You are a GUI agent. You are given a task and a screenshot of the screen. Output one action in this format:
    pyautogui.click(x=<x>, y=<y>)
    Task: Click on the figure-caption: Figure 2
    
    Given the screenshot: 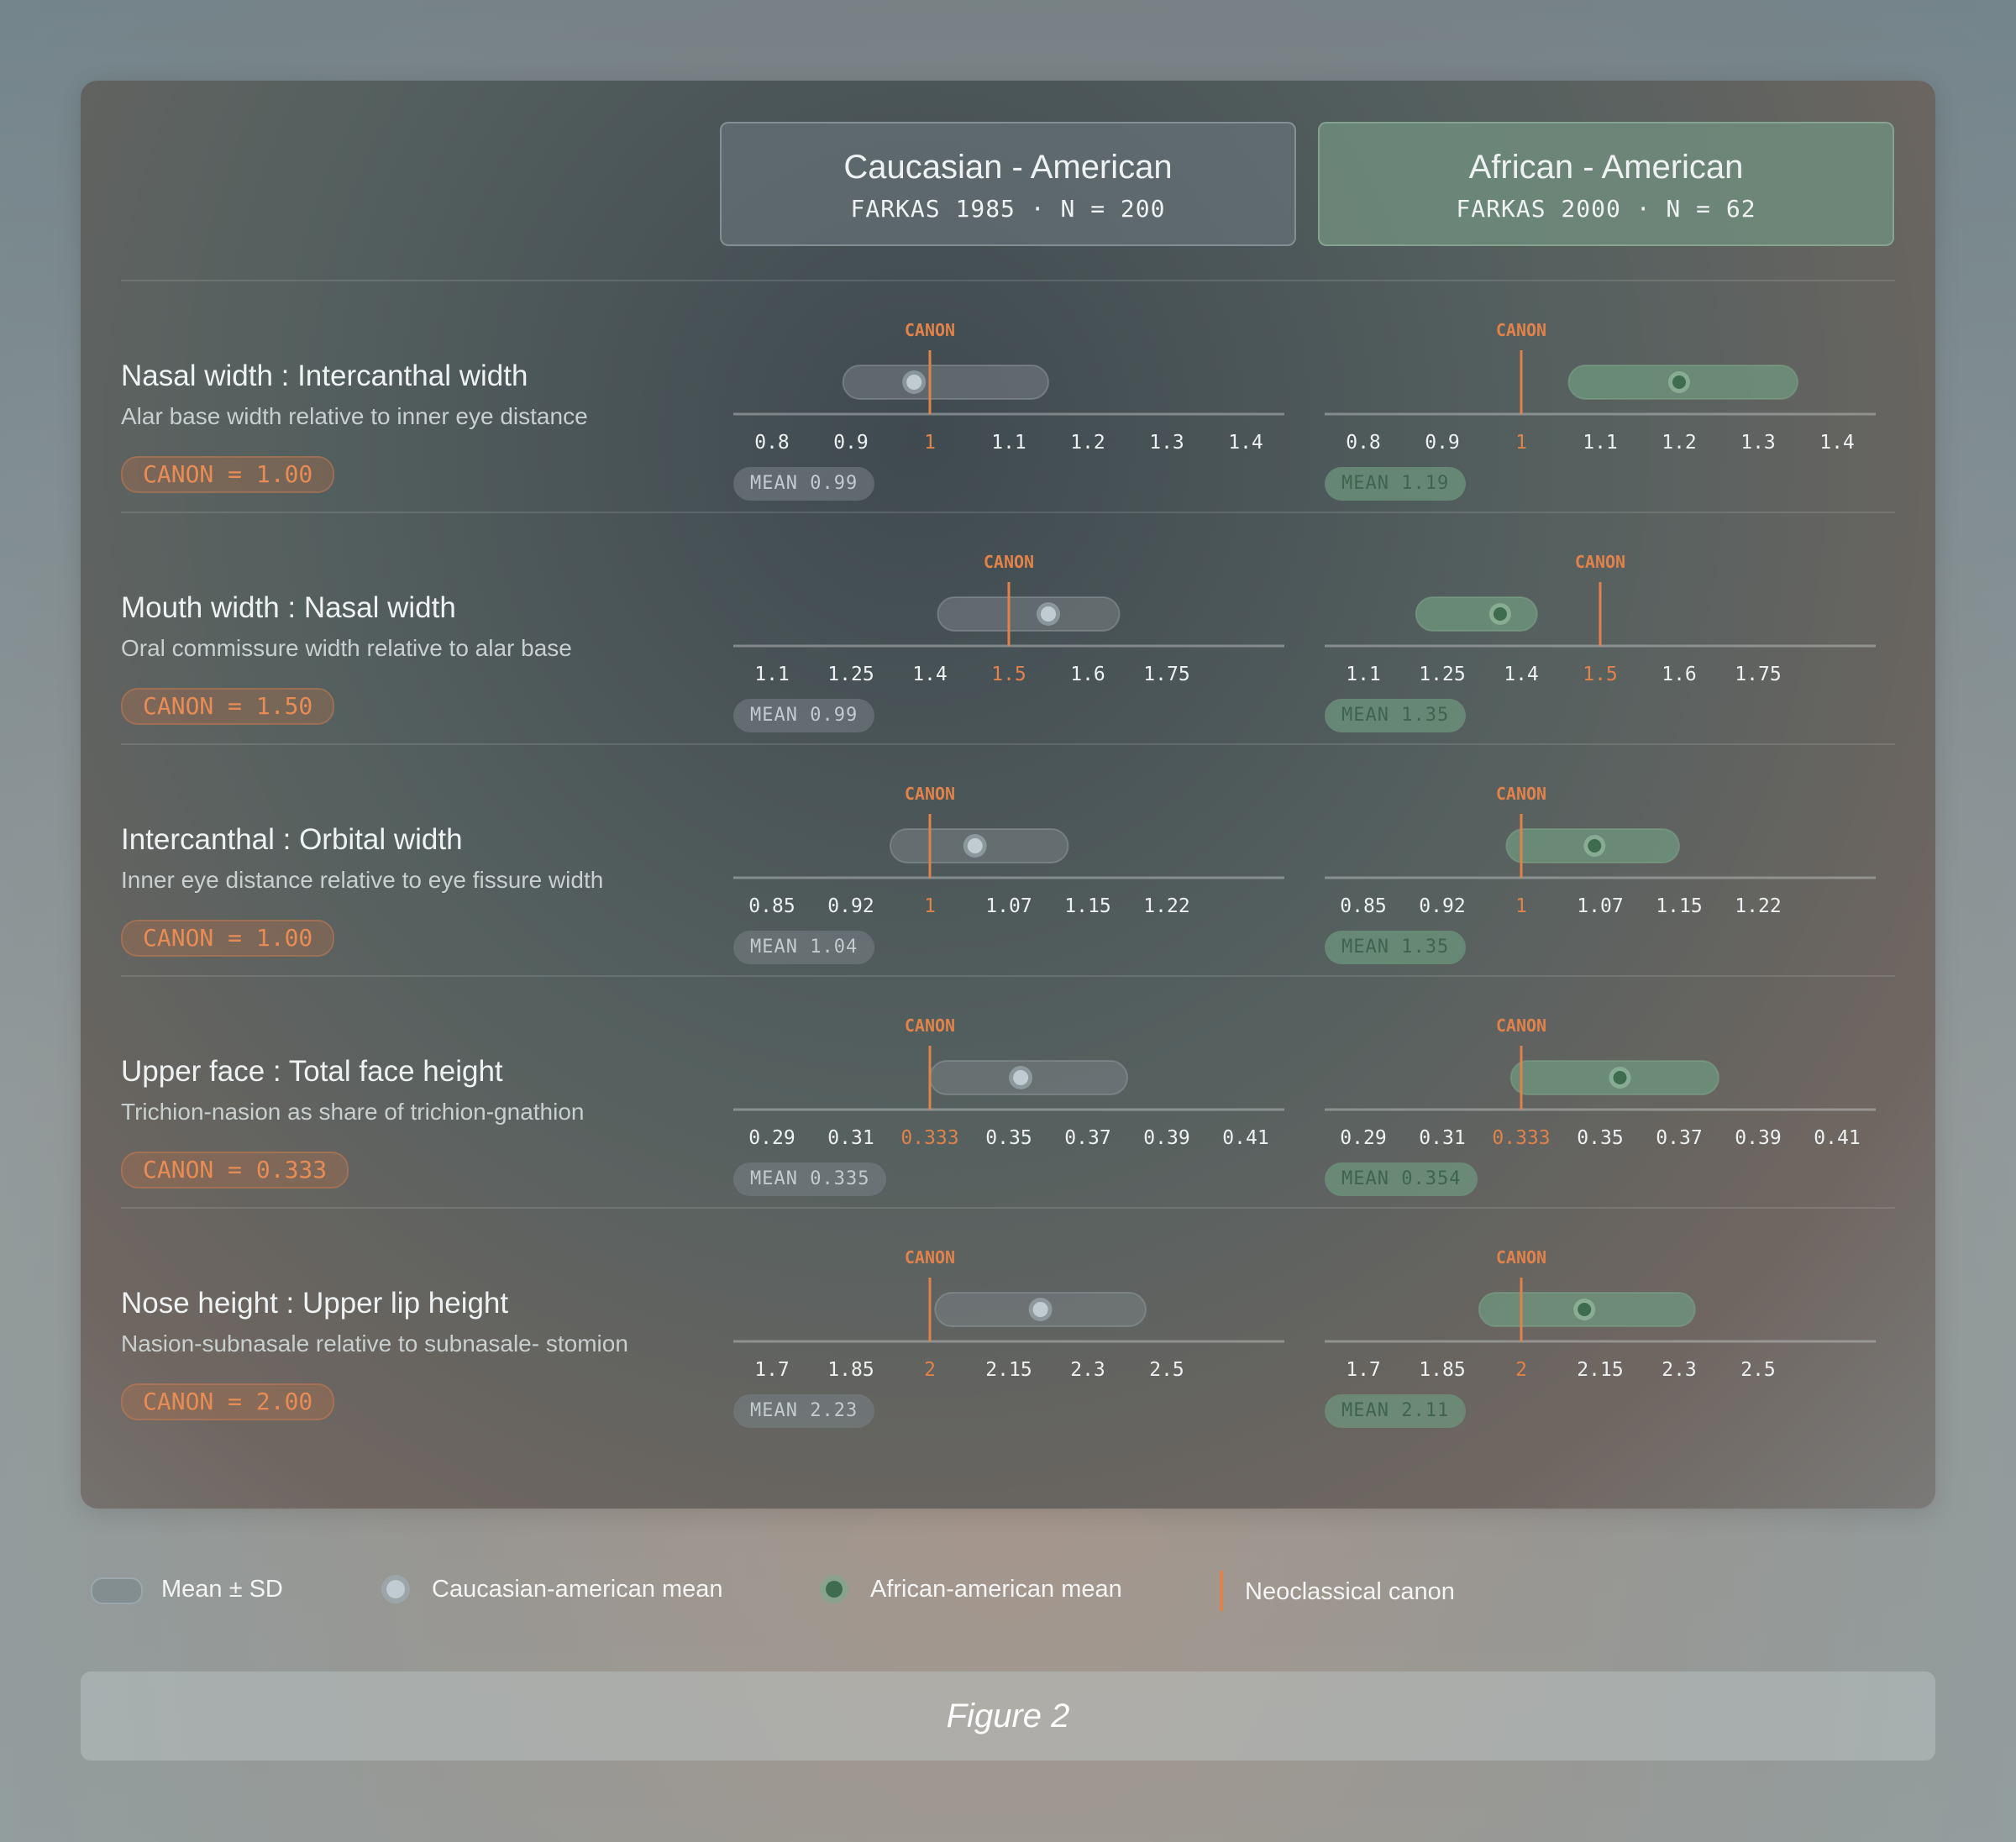 What is the action you would take?
    pyautogui.click(x=1008, y=1716)
    